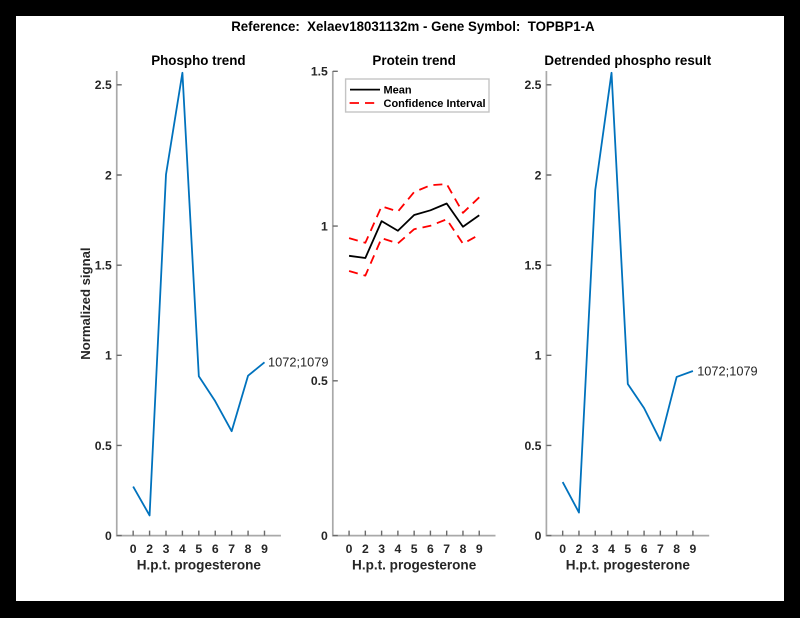 The width and height of the screenshot is (800, 618). I want to click on svg-text: Protein trend, so click(413, 60).